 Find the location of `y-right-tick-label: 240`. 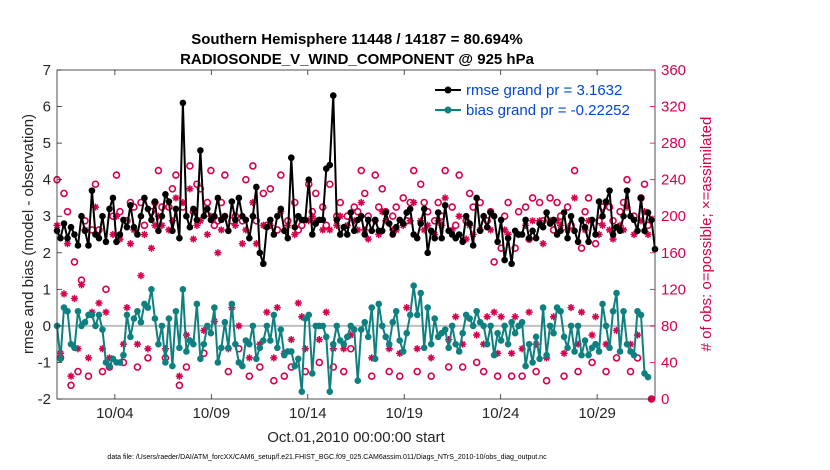

y-right-tick-label: 240 is located at coordinates (673, 180).